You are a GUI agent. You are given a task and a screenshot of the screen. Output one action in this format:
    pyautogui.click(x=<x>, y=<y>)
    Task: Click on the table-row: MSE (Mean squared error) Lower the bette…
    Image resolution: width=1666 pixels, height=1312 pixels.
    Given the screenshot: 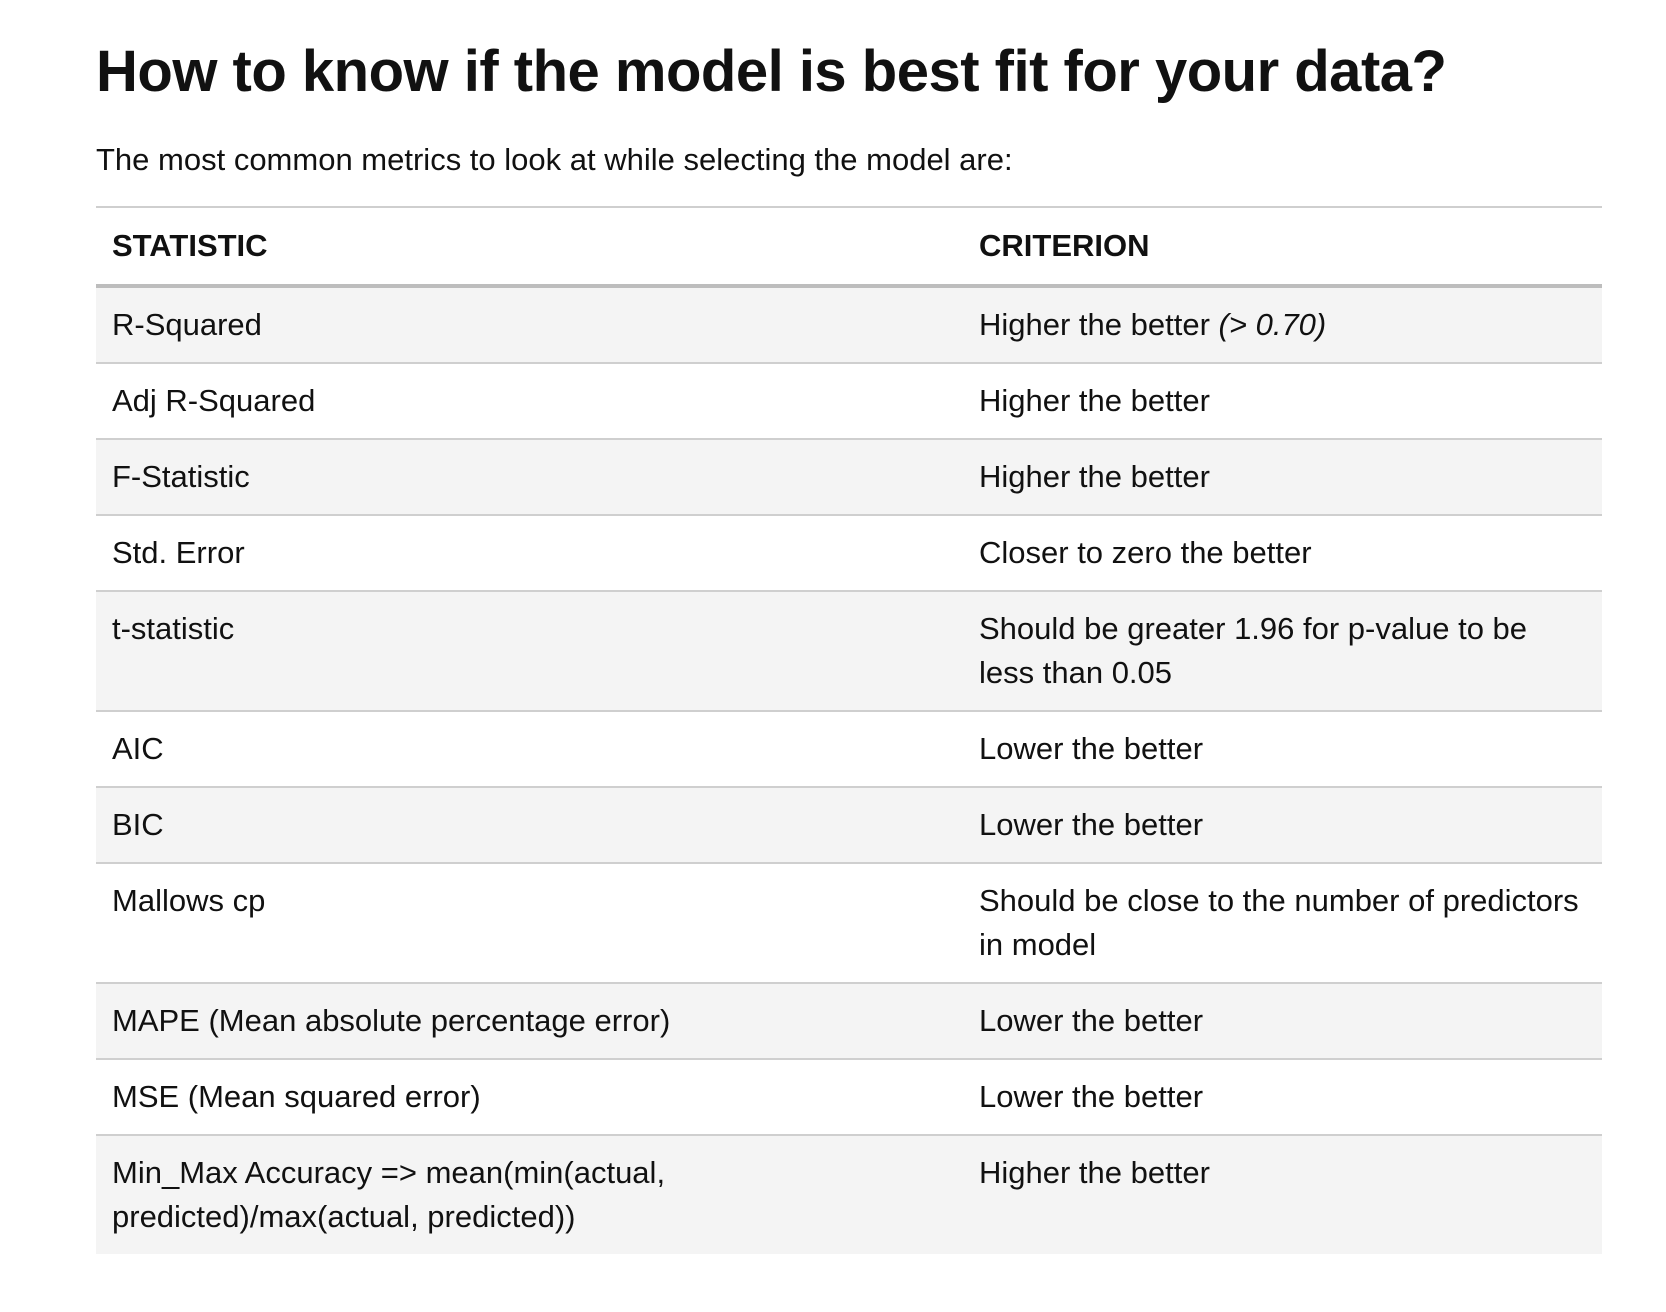 What is the action you would take?
    pyautogui.click(x=849, y=1097)
    